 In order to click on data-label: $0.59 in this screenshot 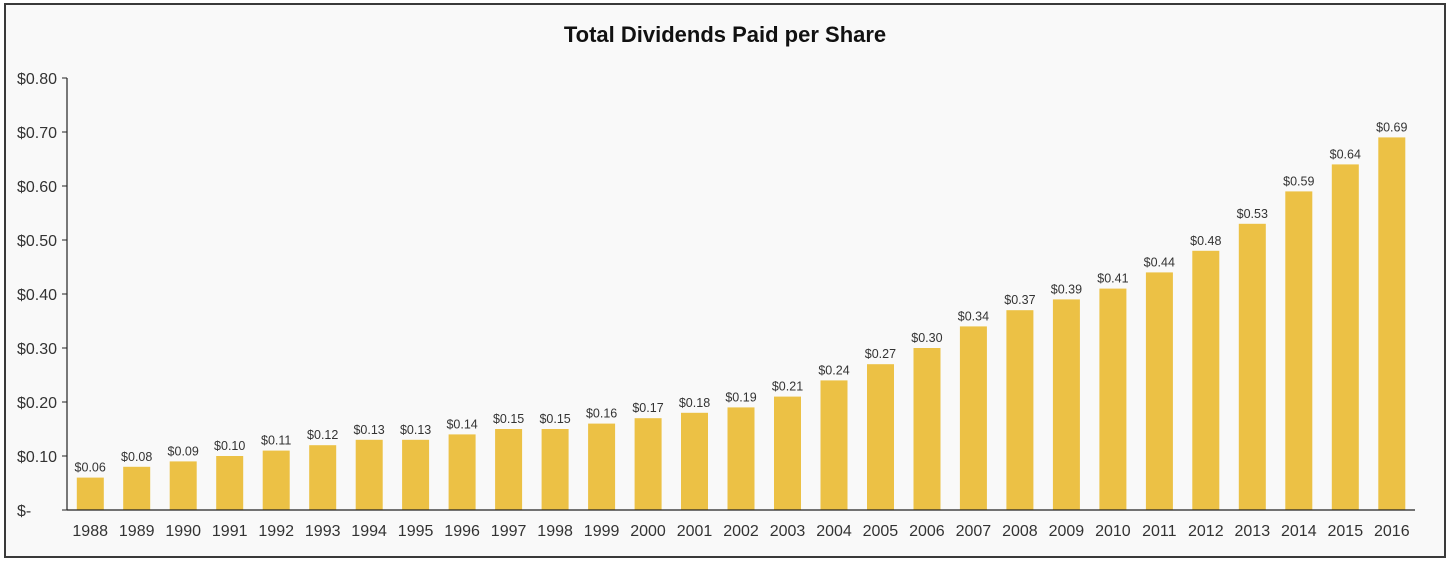, I will do `click(1298, 181)`.